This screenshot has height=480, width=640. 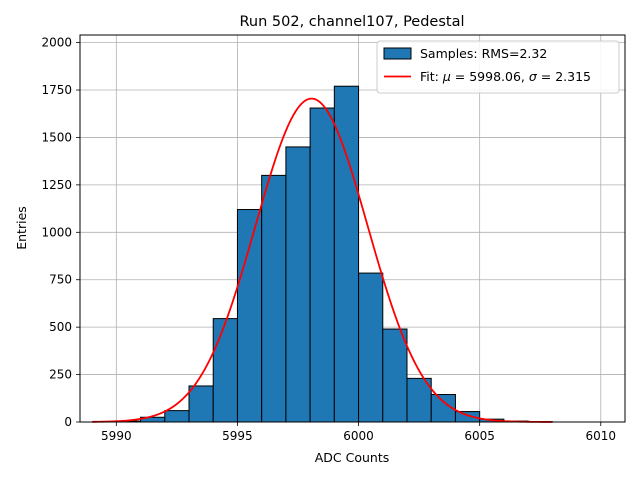 I want to click on y-tick-label: 1500, so click(x=56, y=137).